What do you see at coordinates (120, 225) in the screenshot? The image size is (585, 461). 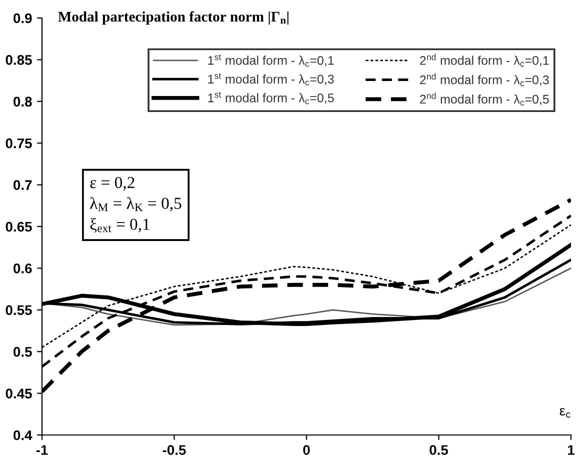 I see `annotation: ξ$_{ext}$ = 0,1` at bounding box center [120, 225].